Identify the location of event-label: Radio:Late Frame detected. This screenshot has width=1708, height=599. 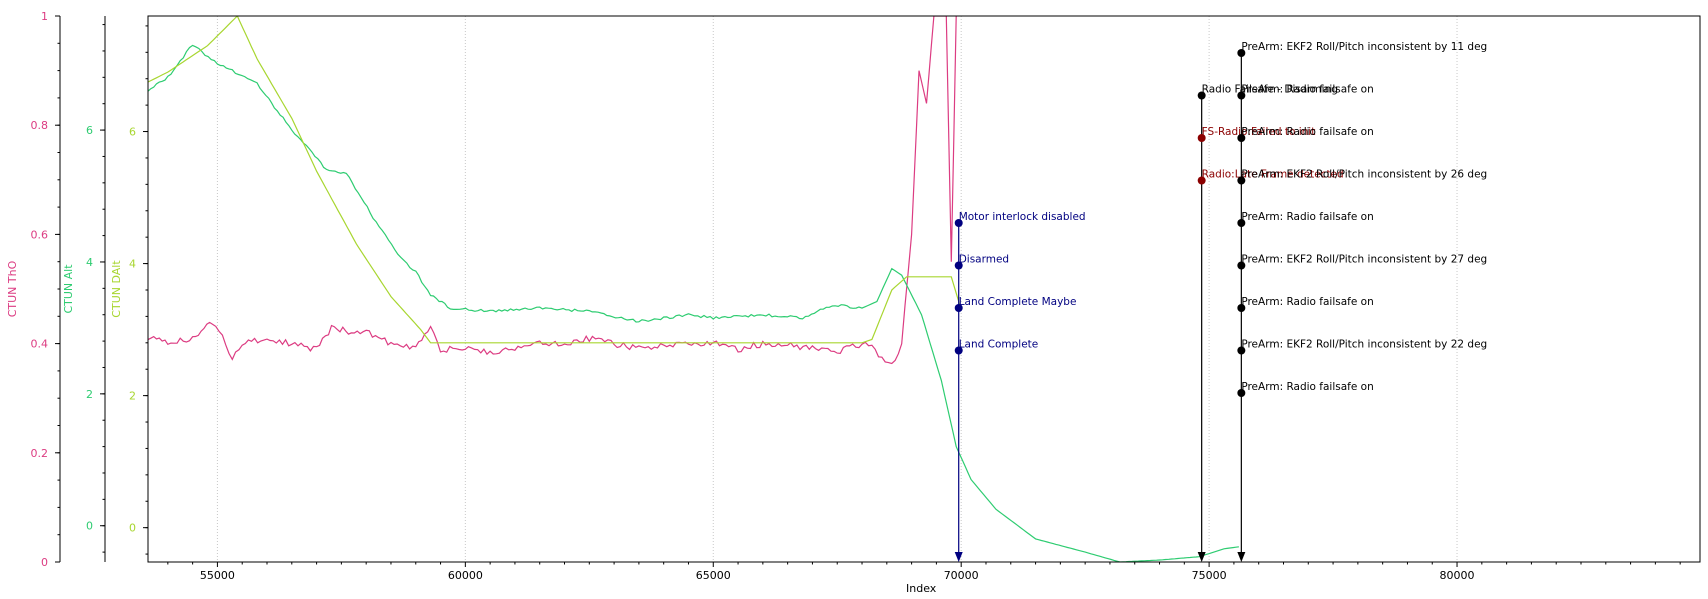
(1273, 175).